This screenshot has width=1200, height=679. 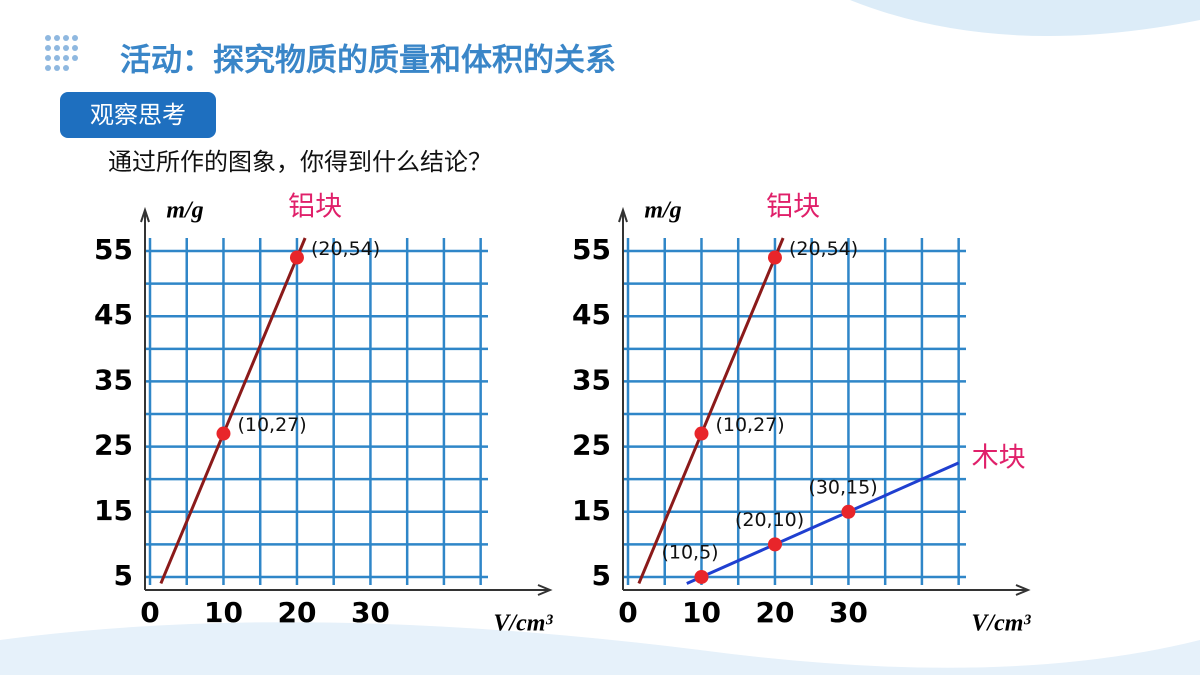 What do you see at coordinates (842, 487) in the screenshot?
I see `value-label: (30,15)` at bounding box center [842, 487].